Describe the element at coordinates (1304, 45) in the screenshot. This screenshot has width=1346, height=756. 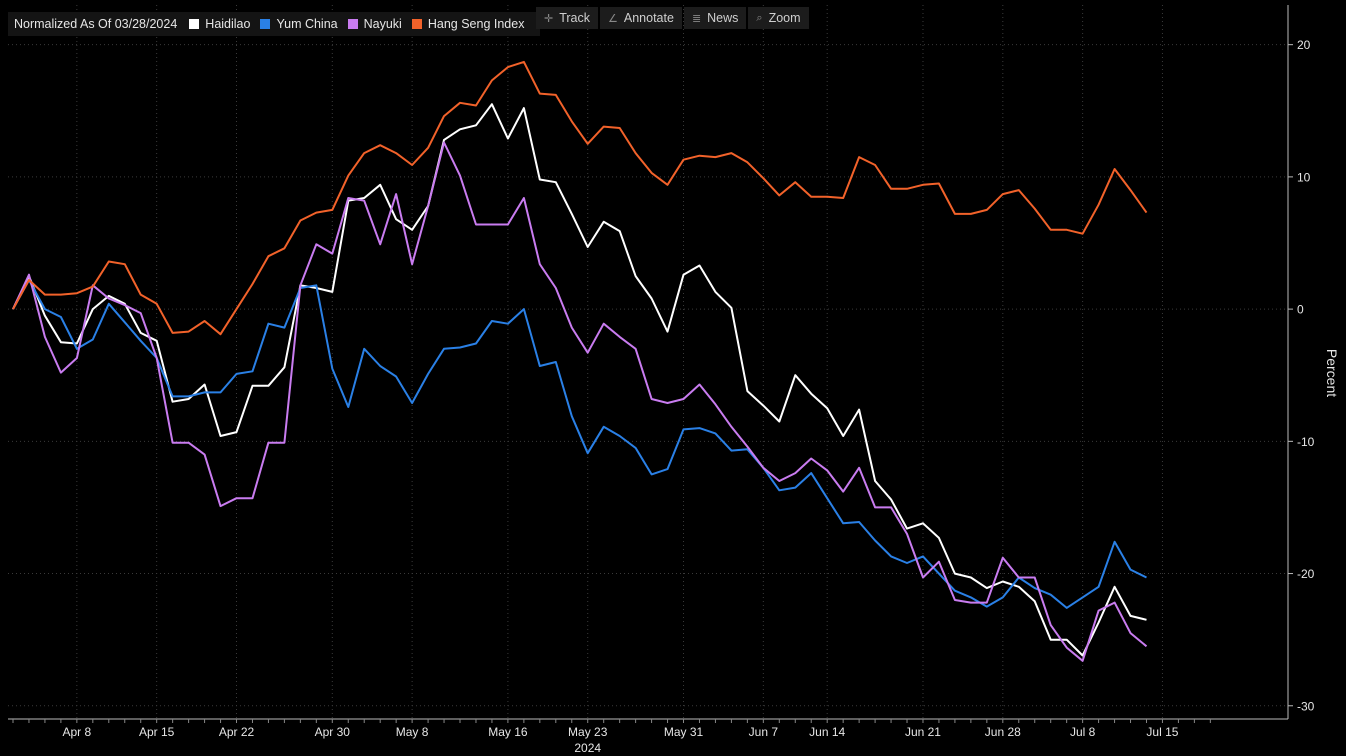
I see `y-tick-label: 20` at that location.